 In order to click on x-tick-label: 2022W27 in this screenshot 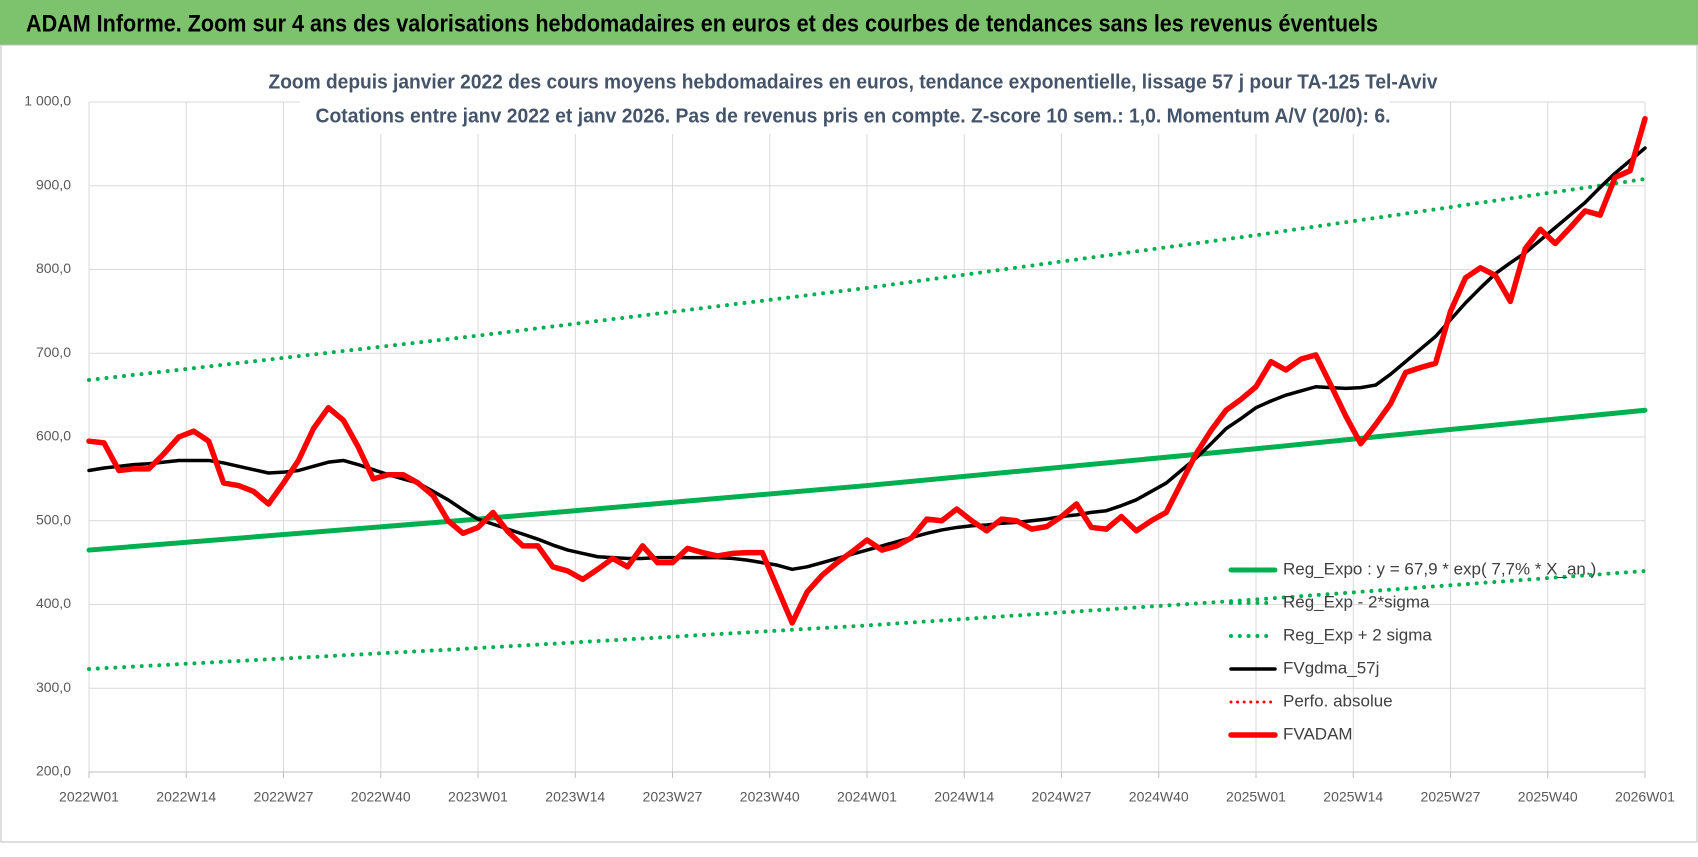, I will do `click(284, 797)`.